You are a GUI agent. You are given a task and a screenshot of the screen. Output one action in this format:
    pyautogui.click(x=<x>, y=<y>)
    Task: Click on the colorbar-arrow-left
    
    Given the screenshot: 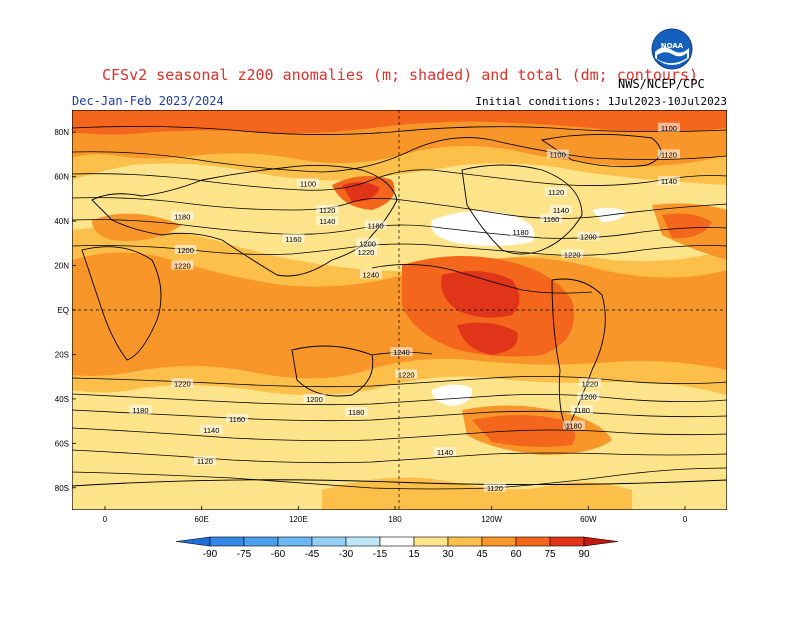 What is the action you would take?
    pyautogui.click(x=193, y=541)
    